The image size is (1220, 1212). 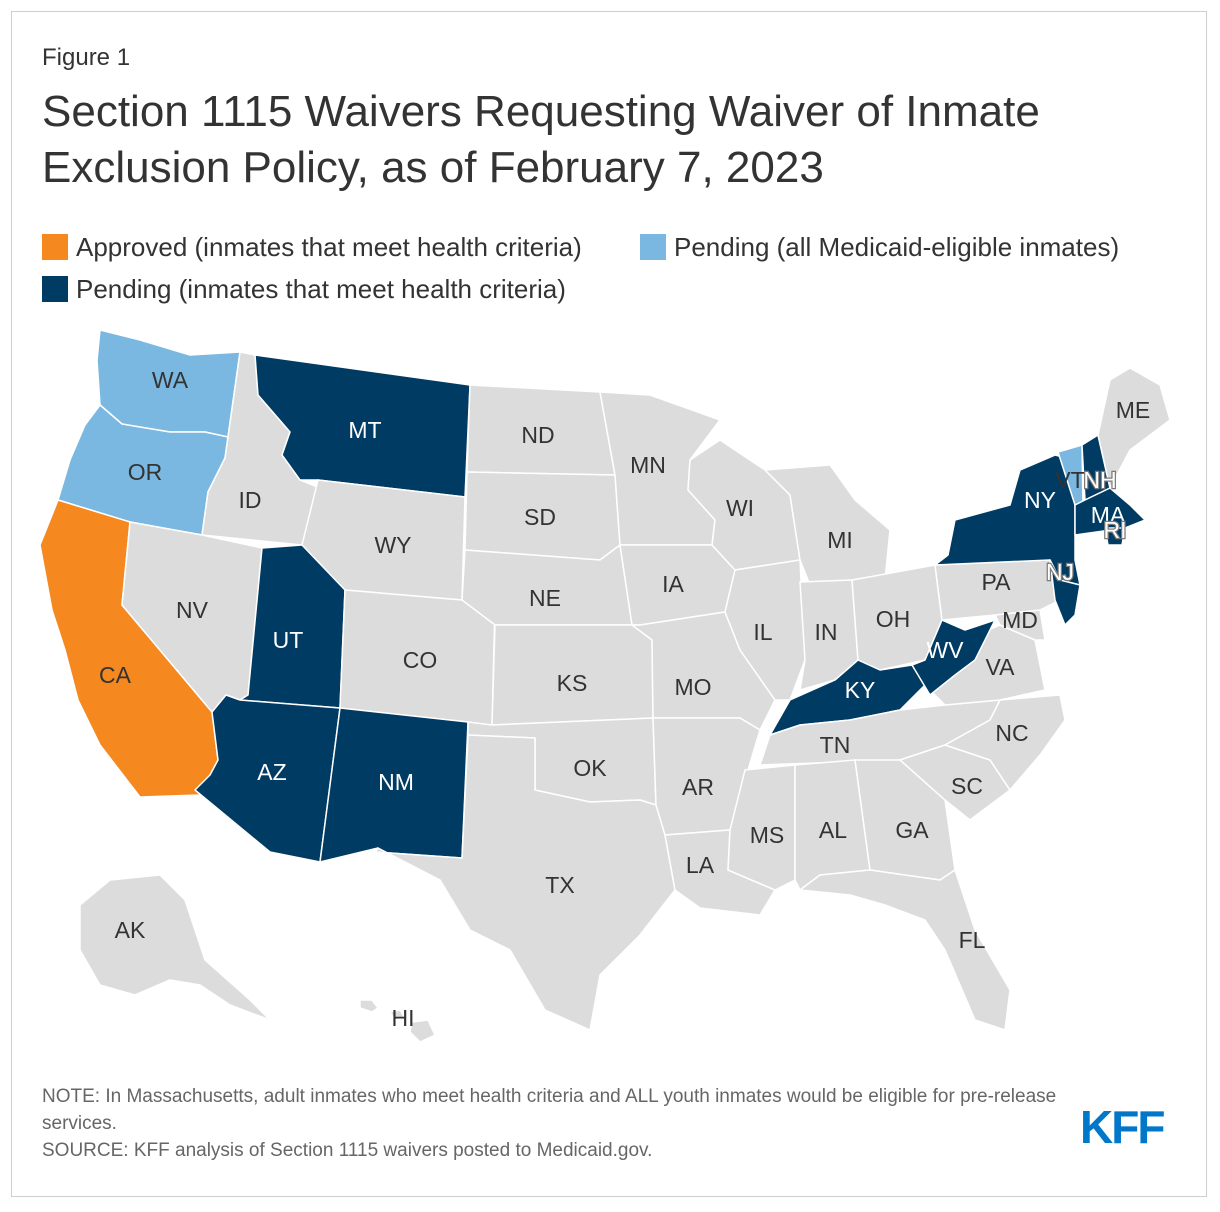 I want to click on state-label-ri: RI, so click(x=1115, y=530).